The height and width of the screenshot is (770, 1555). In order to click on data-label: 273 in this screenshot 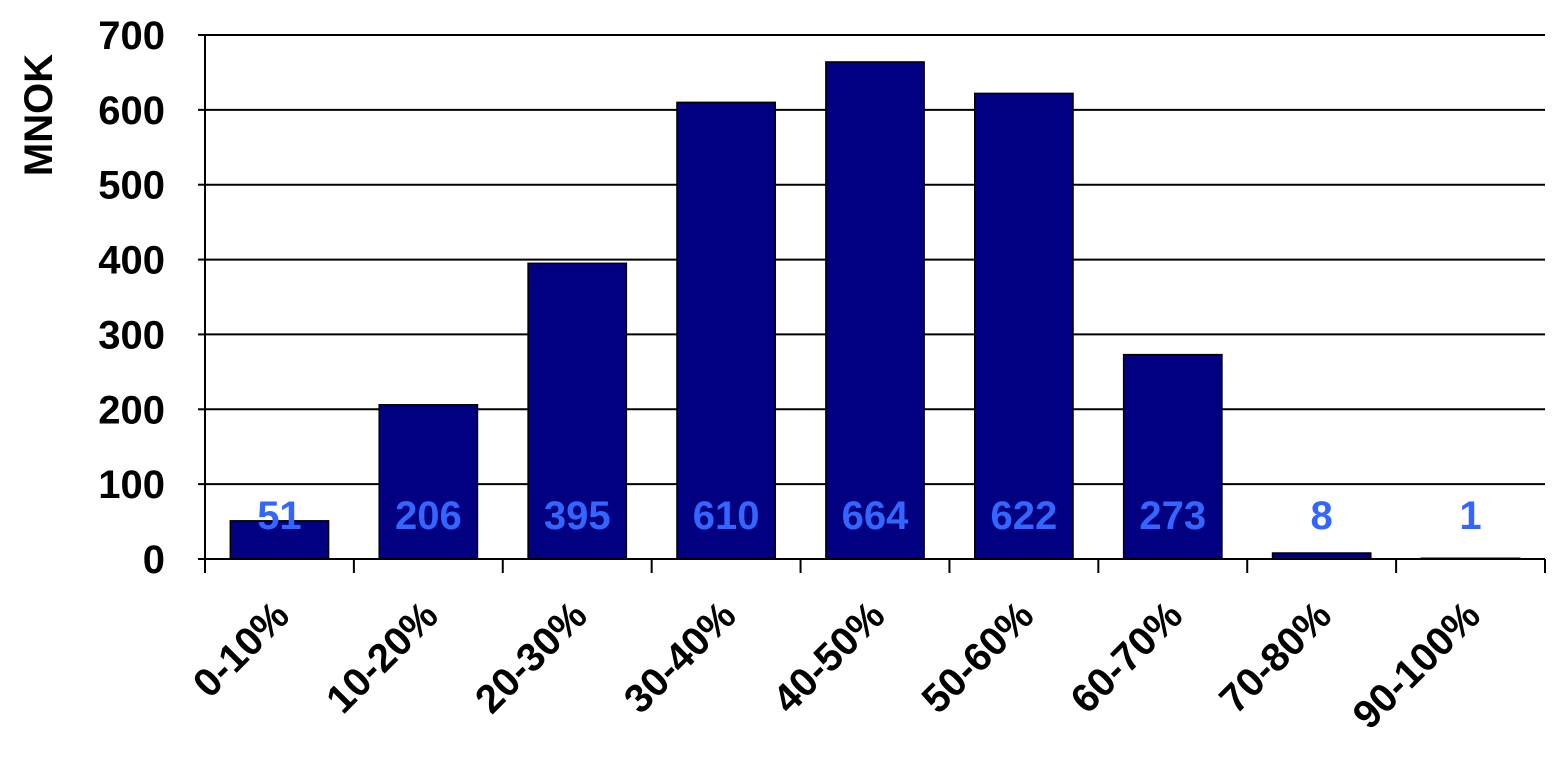, I will do `click(1172, 516)`.